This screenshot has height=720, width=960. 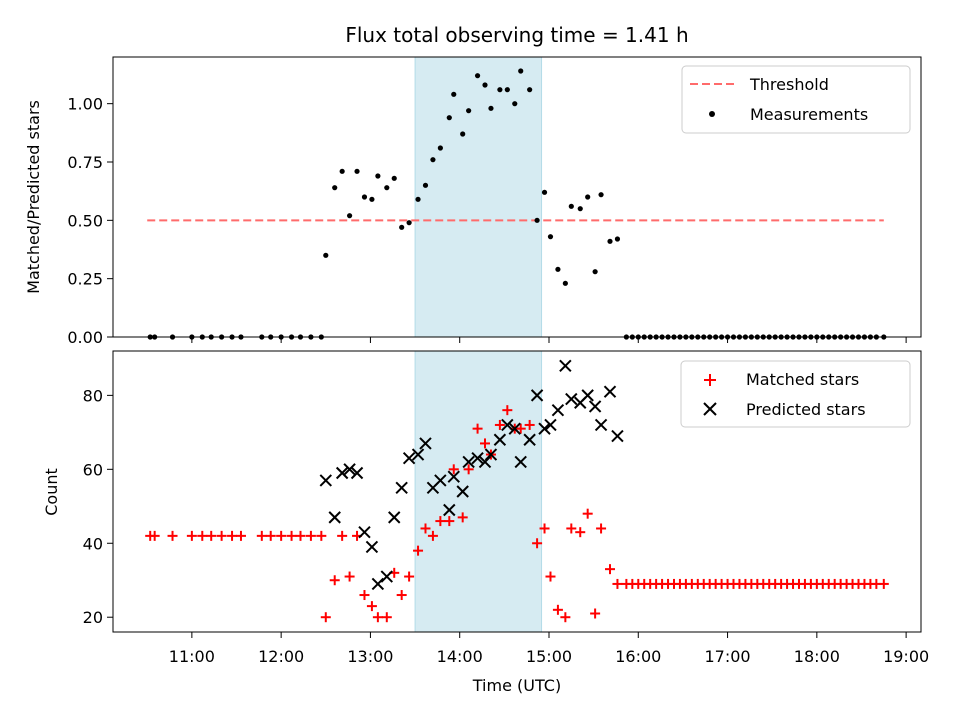 I want to click on bottom-panel-y-ticks: 20 40 60 80, so click(x=98, y=506).